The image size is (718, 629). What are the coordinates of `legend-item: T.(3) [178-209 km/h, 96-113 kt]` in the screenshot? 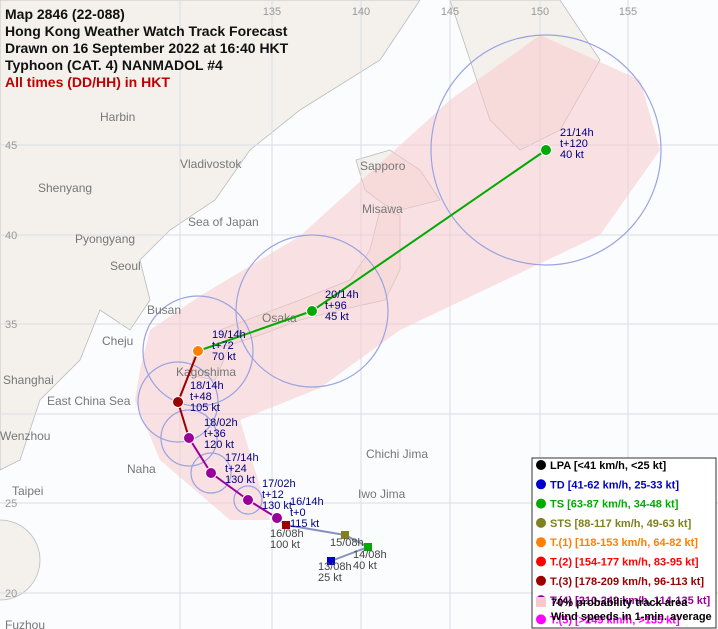 It's located at (627, 582).